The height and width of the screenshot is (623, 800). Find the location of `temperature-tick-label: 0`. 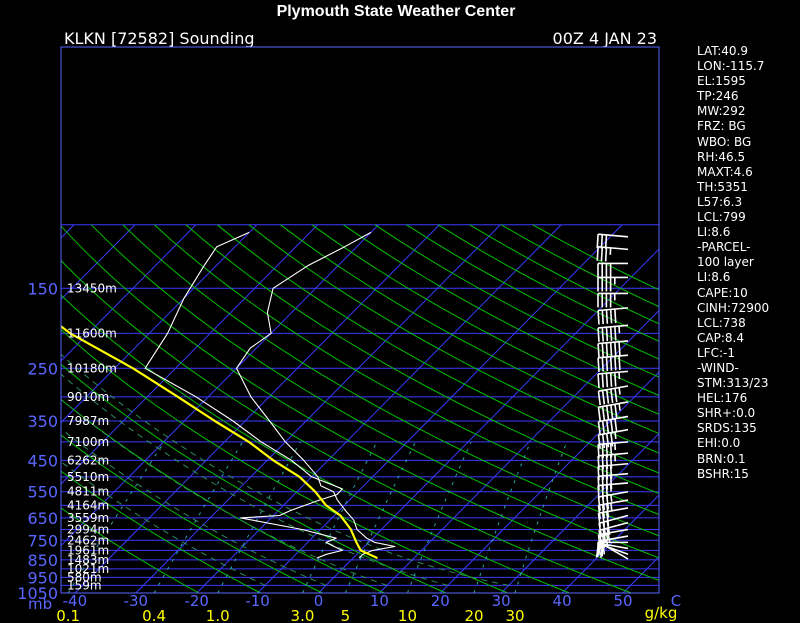

temperature-tick-label: 0 is located at coordinates (319, 601).